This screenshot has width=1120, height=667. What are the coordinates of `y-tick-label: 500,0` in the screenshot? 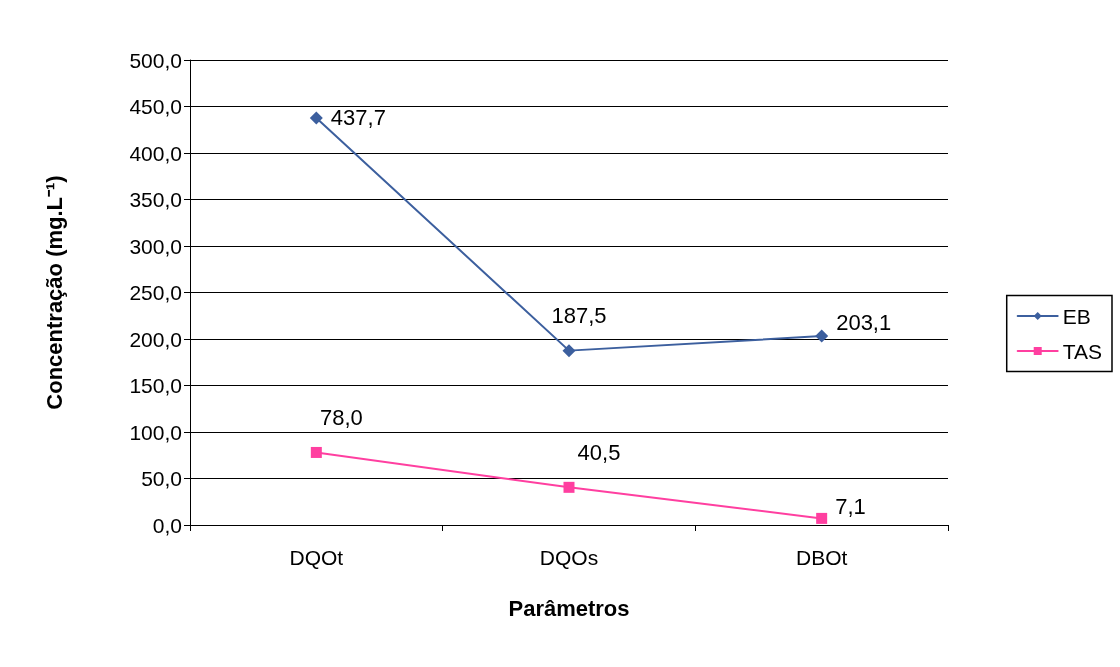 It's located at (155, 60).